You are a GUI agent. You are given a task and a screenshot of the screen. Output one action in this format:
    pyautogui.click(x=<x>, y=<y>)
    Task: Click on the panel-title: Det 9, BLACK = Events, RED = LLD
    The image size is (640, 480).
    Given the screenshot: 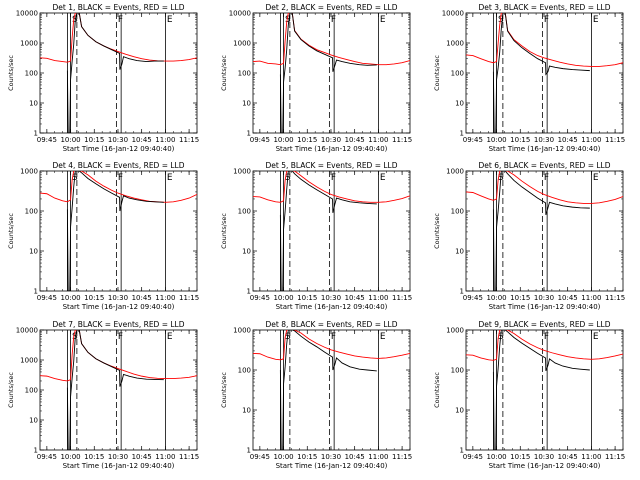 What is the action you would take?
    pyautogui.click(x=544, y=324)
    